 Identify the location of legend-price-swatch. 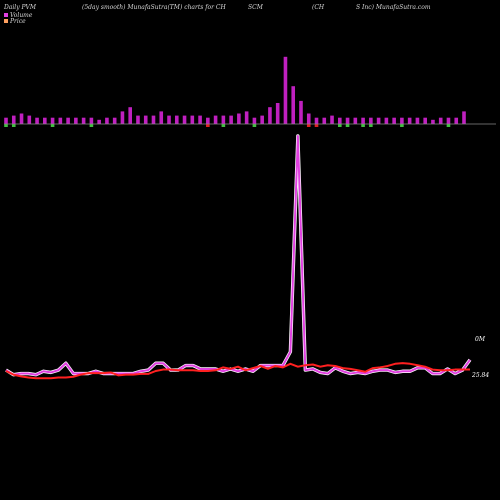
(6, 21).